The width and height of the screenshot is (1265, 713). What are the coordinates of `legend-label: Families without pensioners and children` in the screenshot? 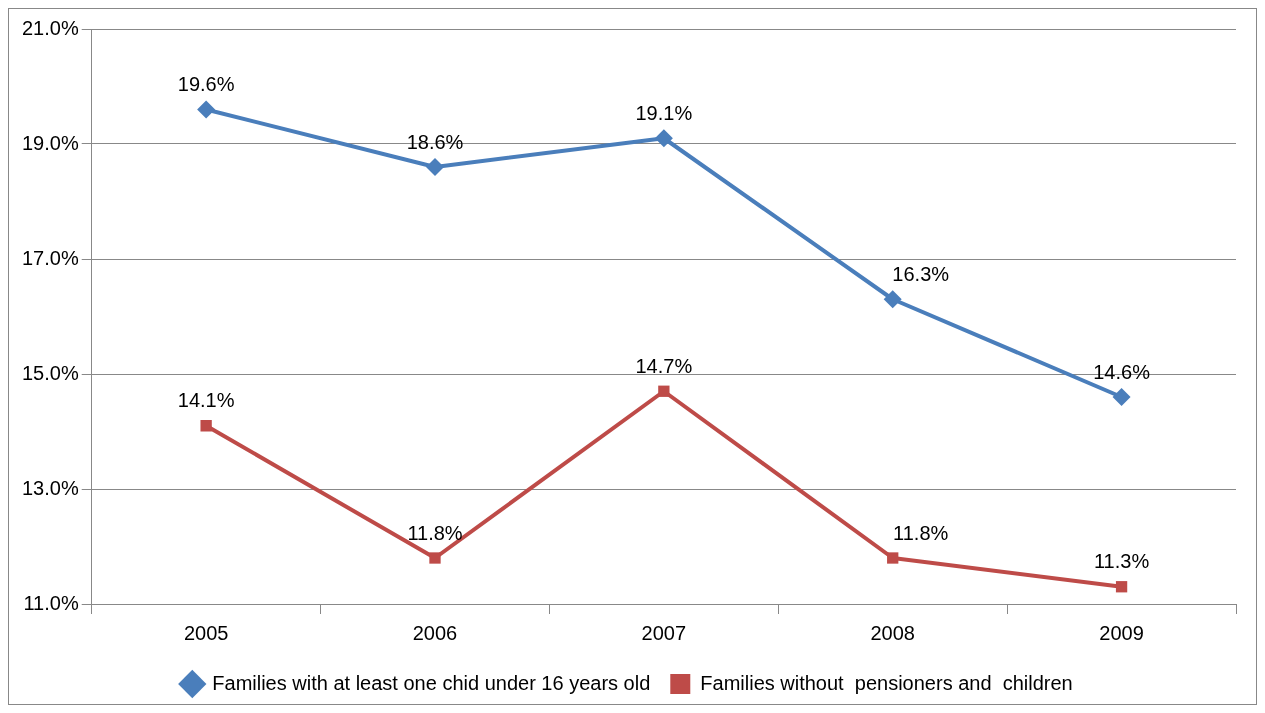 It's located at (886, 682).